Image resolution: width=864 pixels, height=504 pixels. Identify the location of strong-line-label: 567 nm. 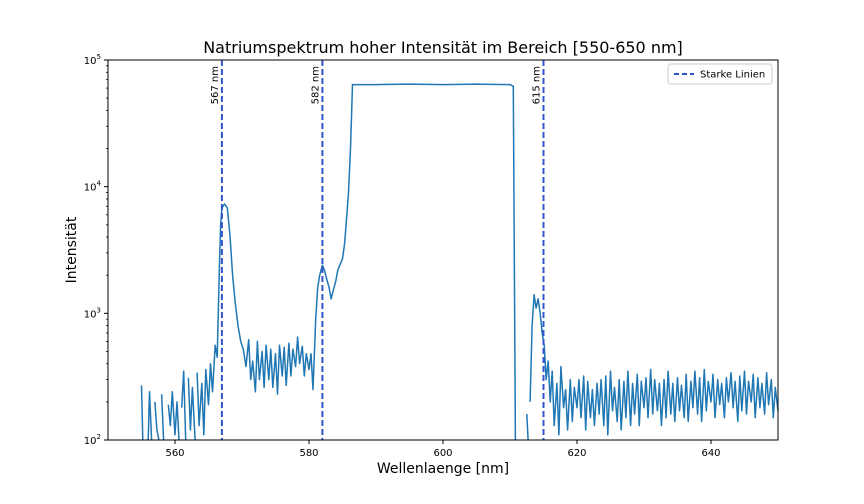
(215, 85).